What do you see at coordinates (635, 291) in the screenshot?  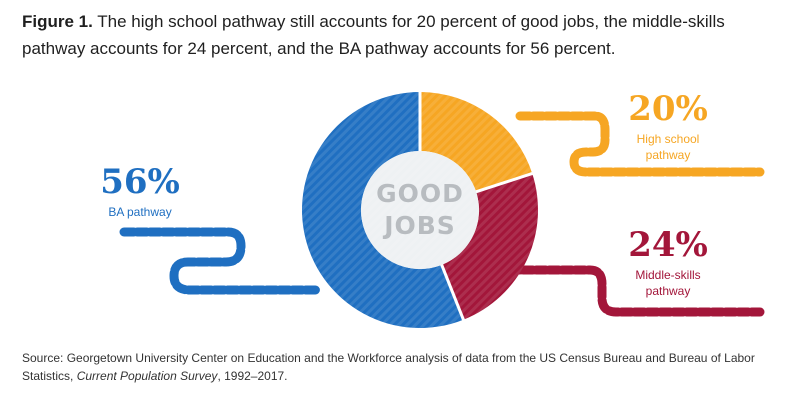 I see `middle-skills-connector` at bounding box center [635, 291].